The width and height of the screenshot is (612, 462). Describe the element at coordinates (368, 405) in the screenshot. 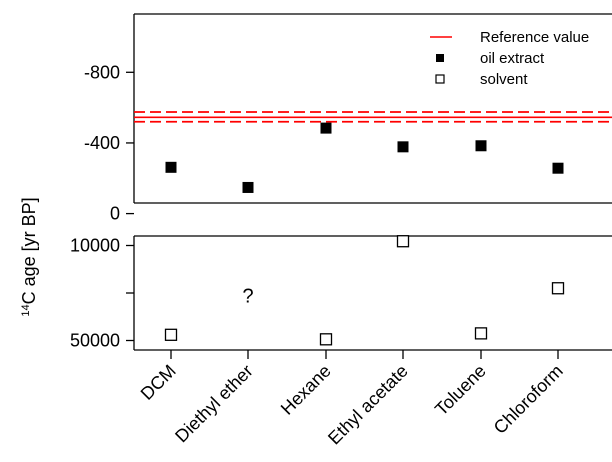

I see `x-tick-label: Ethyl acetate` at that location.